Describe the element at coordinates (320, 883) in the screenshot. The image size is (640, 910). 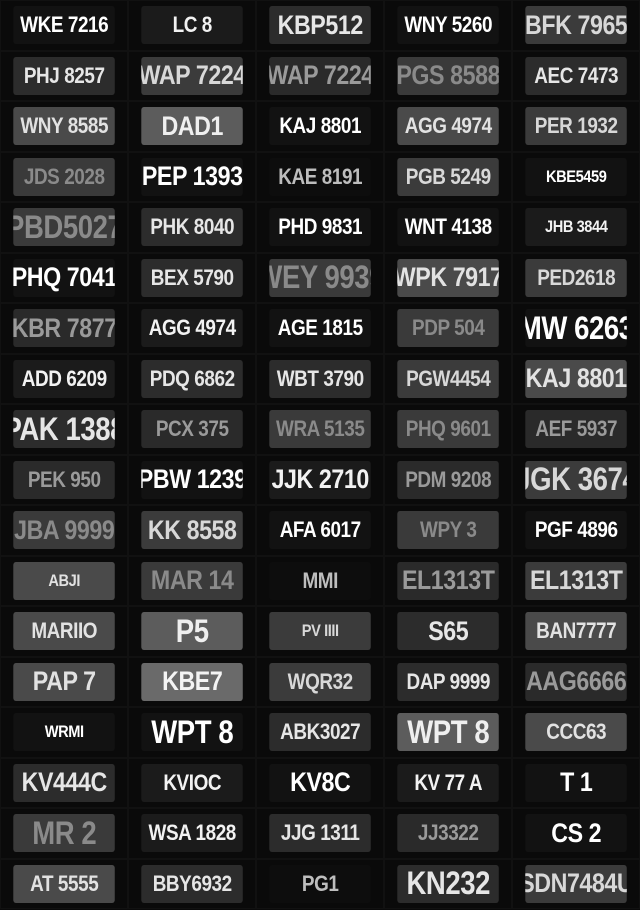
I see `license-plate: PG1` at that location.